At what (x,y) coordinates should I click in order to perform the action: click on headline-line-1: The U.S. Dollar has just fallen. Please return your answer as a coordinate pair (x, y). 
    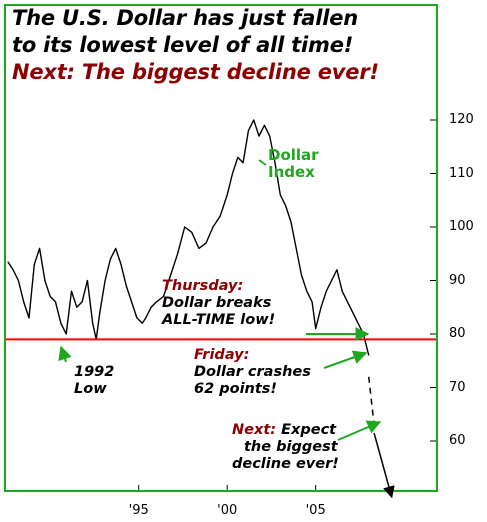
    Looking at the image, I should click on (185, 18).